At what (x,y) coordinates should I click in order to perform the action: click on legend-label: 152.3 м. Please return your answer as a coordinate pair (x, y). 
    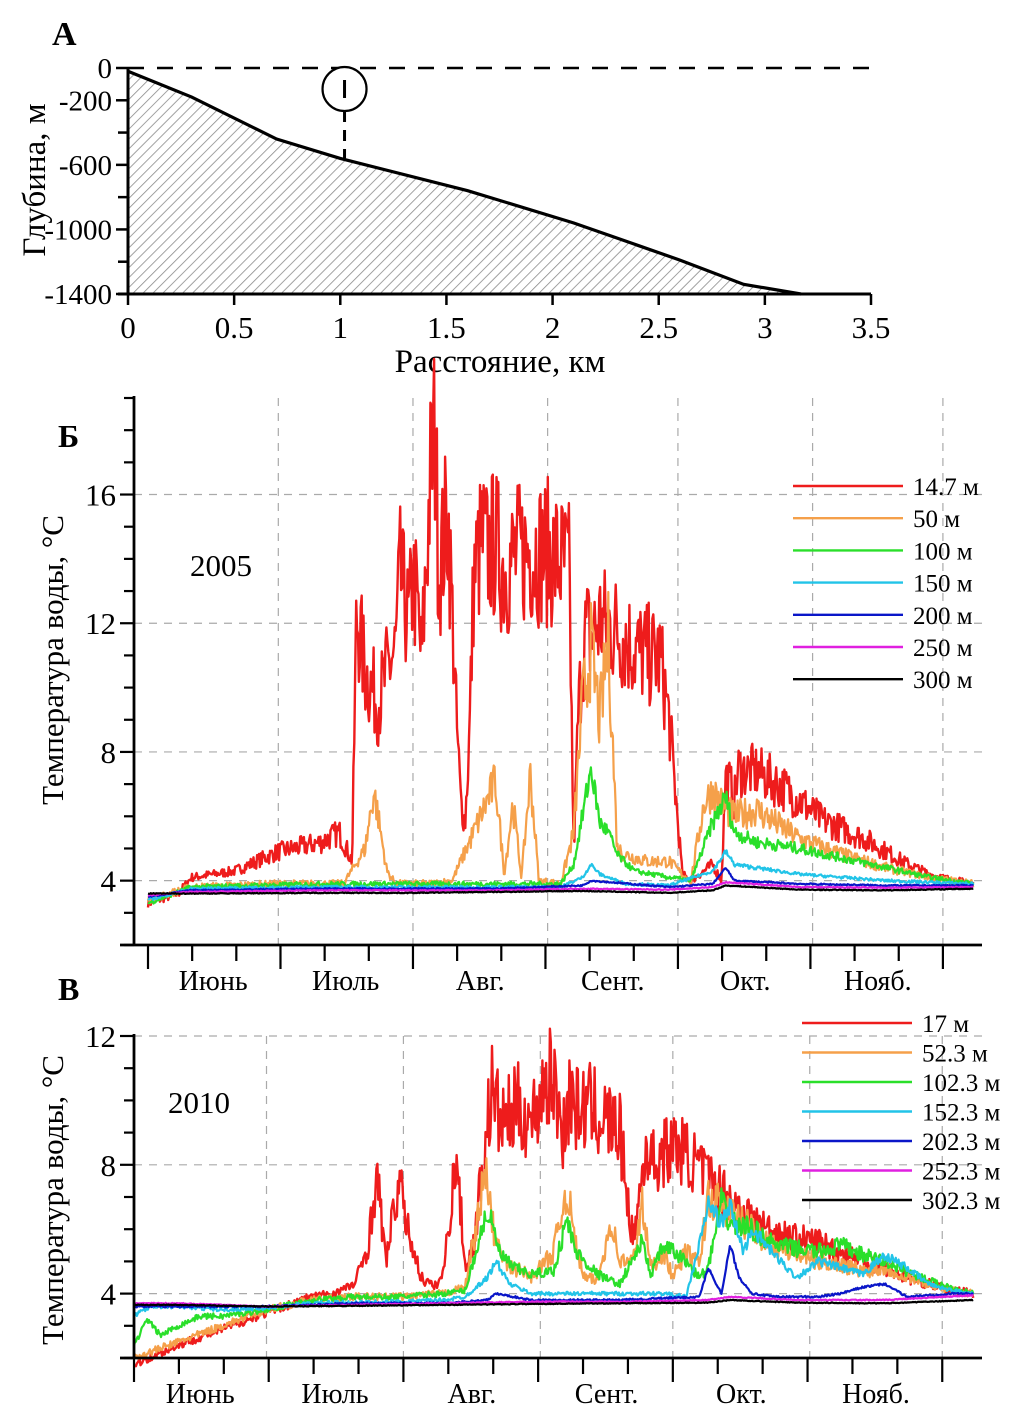
    Looking at the image, I should click on (961, 1113).